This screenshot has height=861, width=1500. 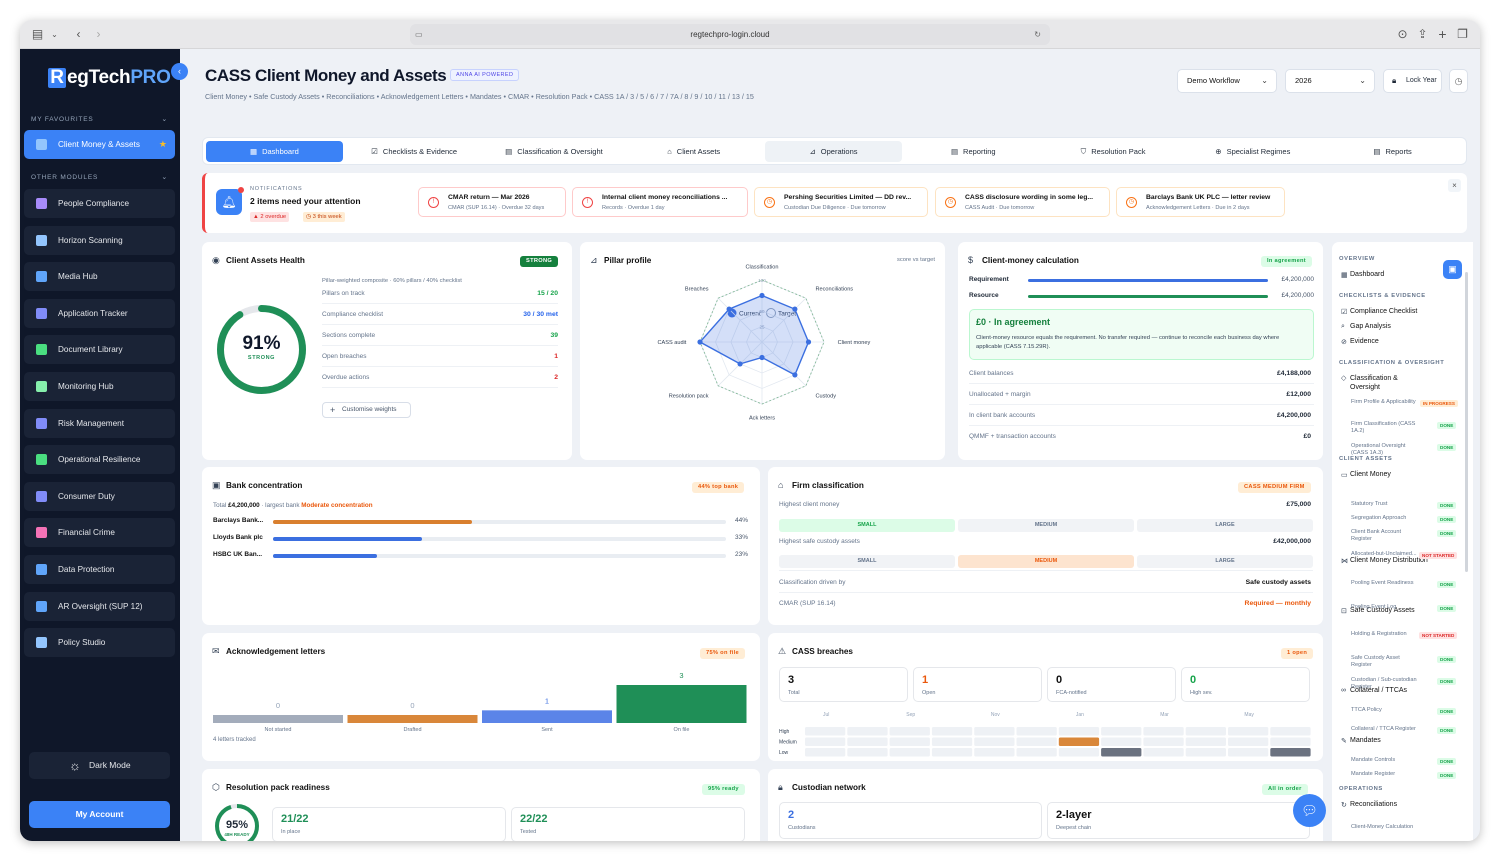 What do you see at coordinates (99, 350) in the screenshot?
I see `sidebar-item-document-library: Document Library` at bounding box center [99, 350].